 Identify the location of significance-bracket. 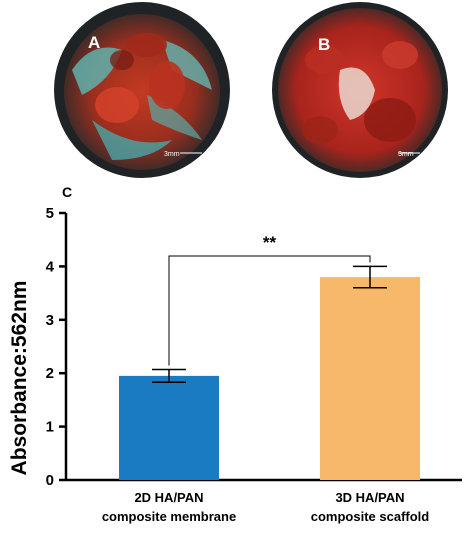
(269, 310).